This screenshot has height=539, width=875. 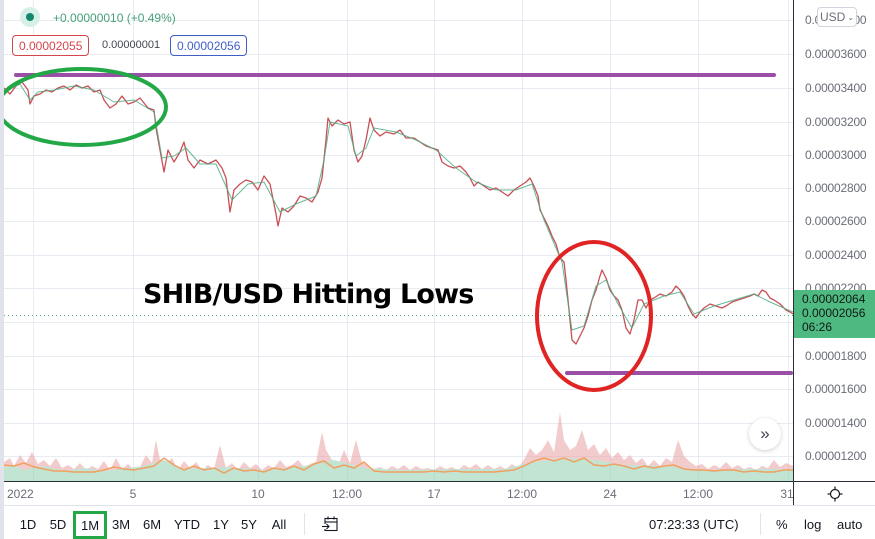 I want to click on goto-date-button, so click(x=330, y=524).